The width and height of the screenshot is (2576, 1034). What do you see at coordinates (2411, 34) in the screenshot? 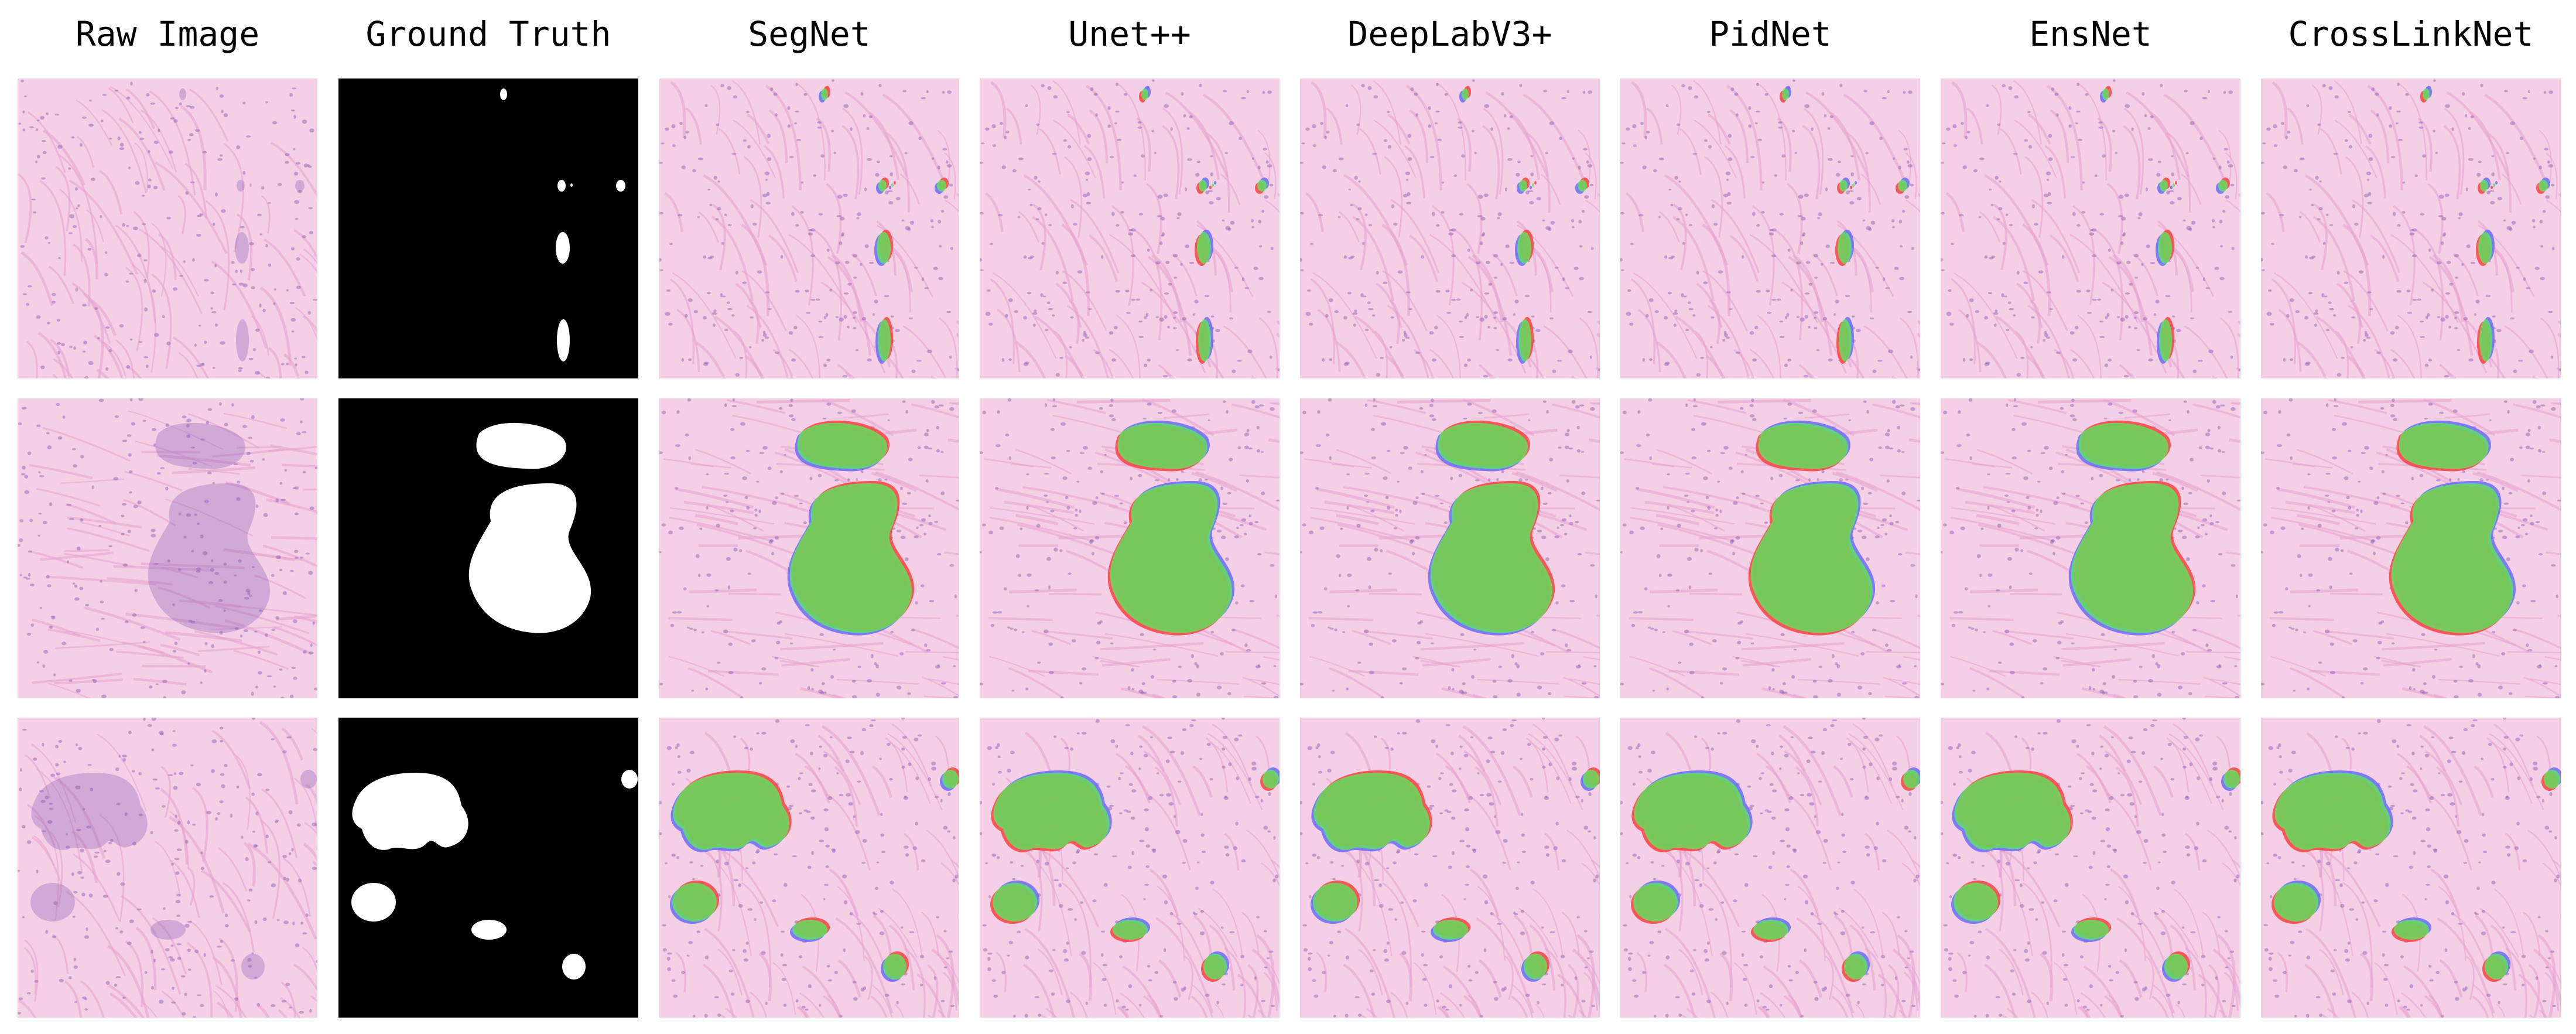
I see `column-title-crosslinknet: CrossLinkNet` at bounding box center [2411, 34].